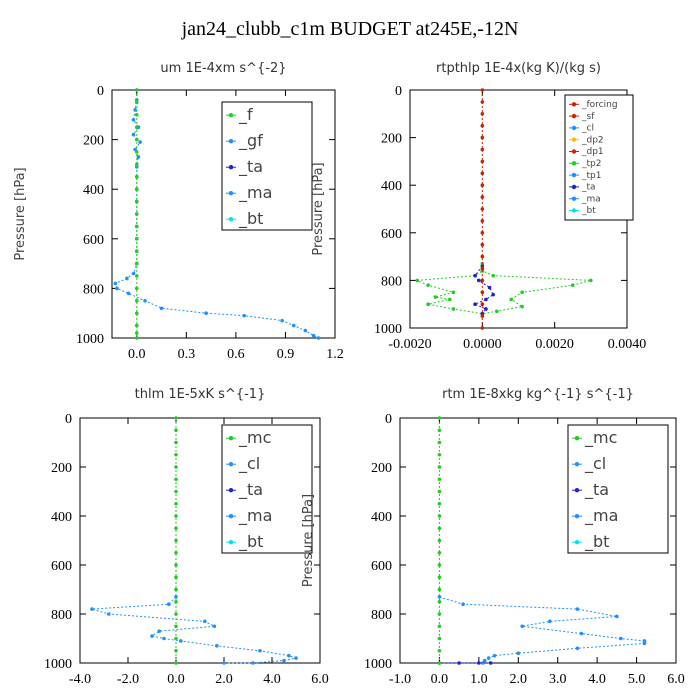 The image size is (700, 700). Describe the element at coordinates (482, 344) in the screenshot. I see `x-tick-label: 0.0000` at that location.